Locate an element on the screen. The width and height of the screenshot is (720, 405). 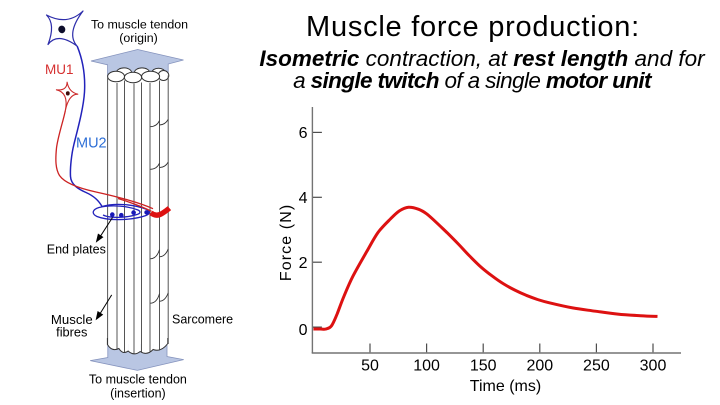
svg-text: Time (ms) is located at coordinates (505, 386).